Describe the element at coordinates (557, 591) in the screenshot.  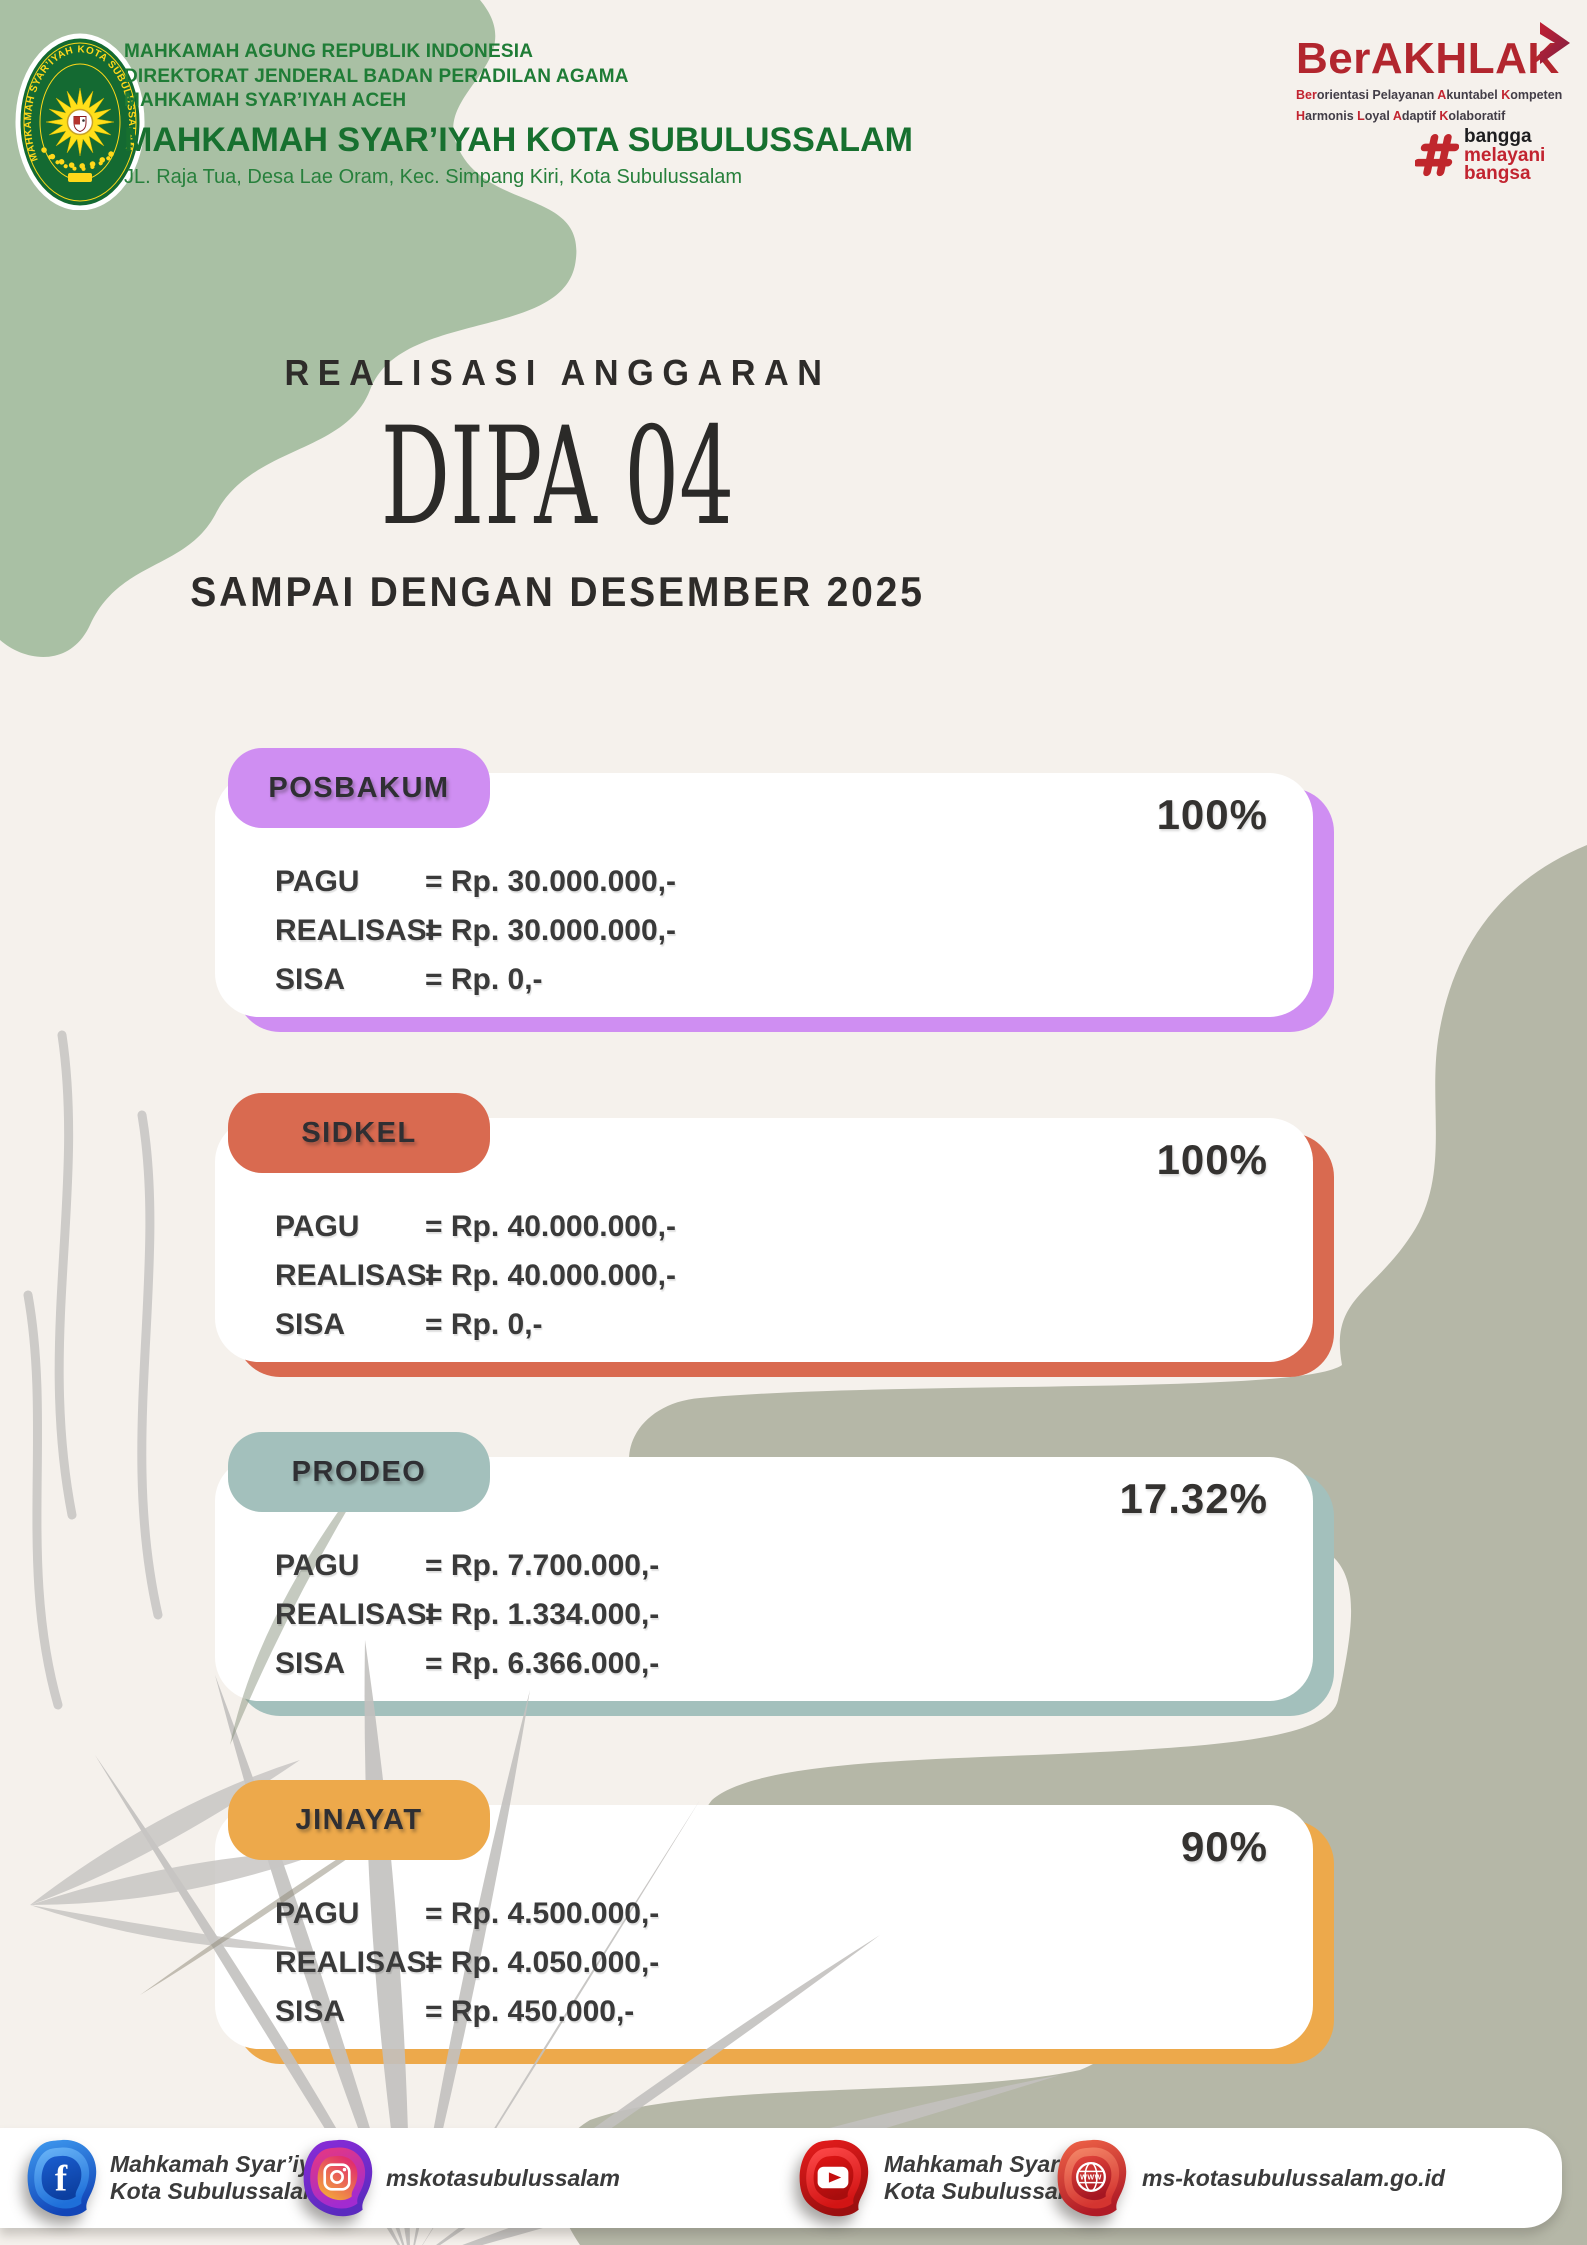
I see `title-subtitle: SAMPAI DENGAN DESEMBER 2025` at that location.